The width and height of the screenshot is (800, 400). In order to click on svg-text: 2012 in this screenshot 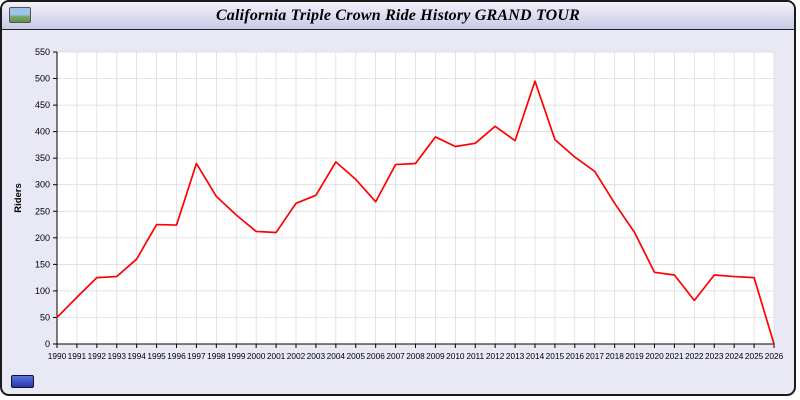, I will do `click(495, 356)`.